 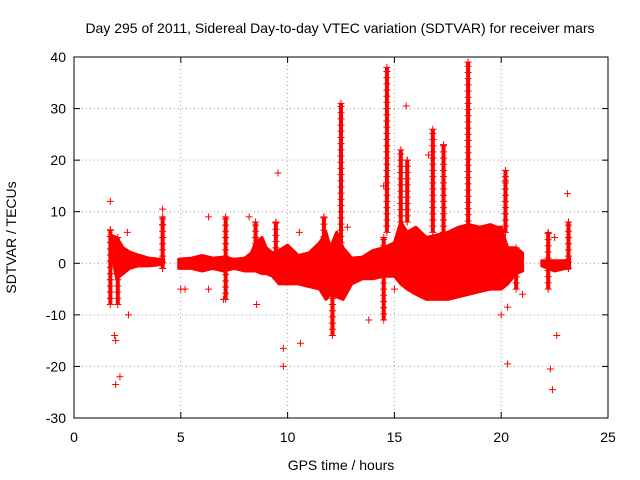 What do you see at coordinates (58, 160) in the screenshot?
I see `y-tick-label: 20` at bounding box center [58, 160].